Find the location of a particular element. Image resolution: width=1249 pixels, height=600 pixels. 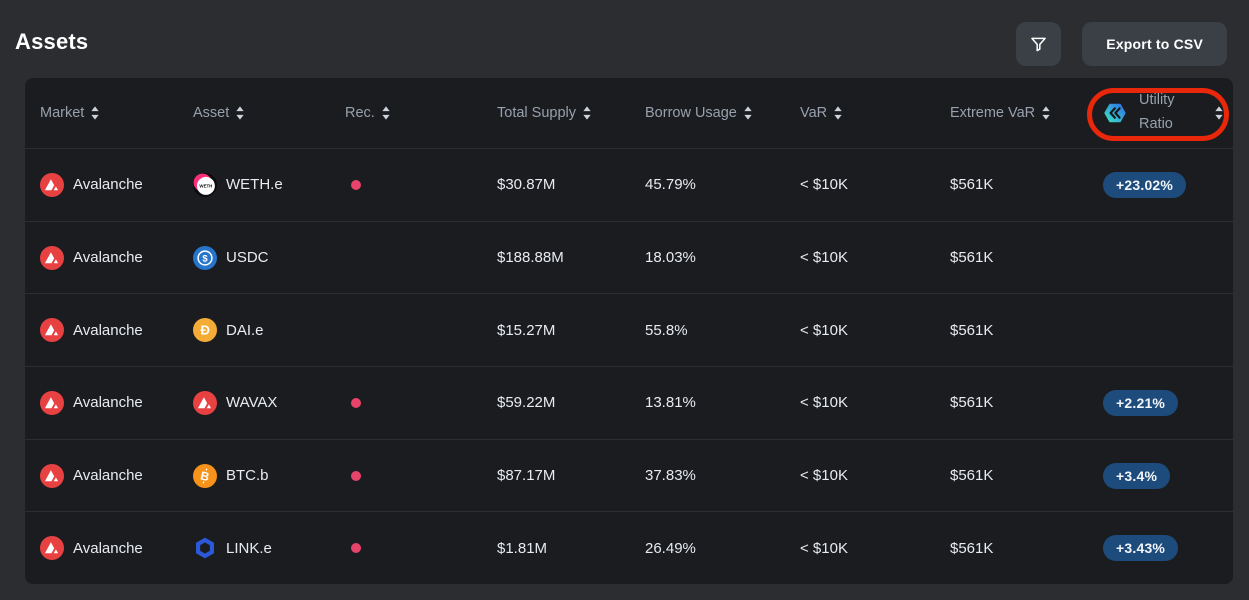

asset-cell: WAVAX is located at coordinates (269, 402).